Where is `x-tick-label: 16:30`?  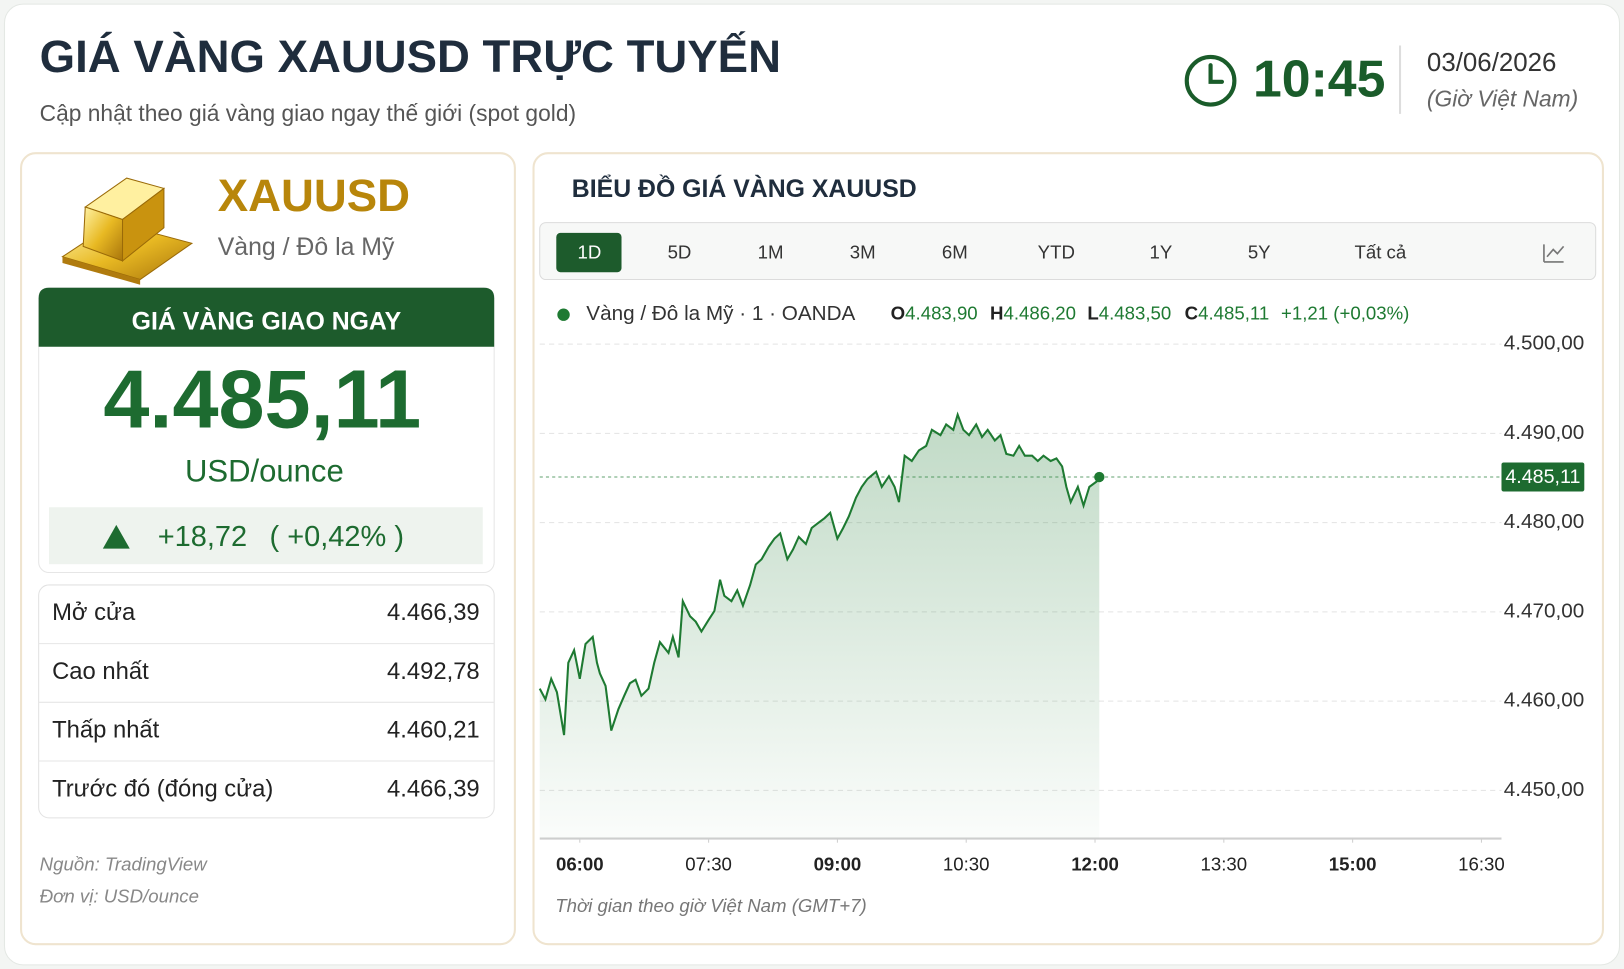
x-tick-label: 16:30 is located at coordinates (1481, 863).